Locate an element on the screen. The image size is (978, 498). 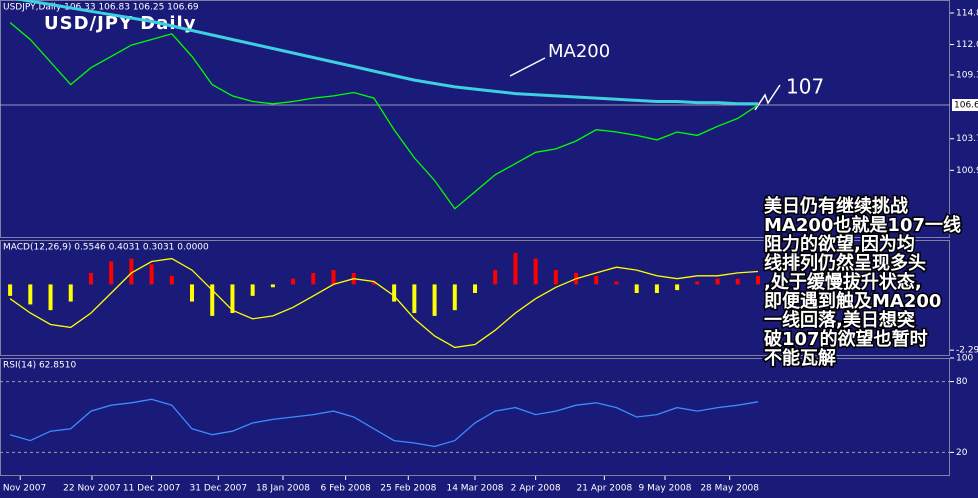
note-line: 即便遇到触及MA200 is located at coordinates (852, 301).